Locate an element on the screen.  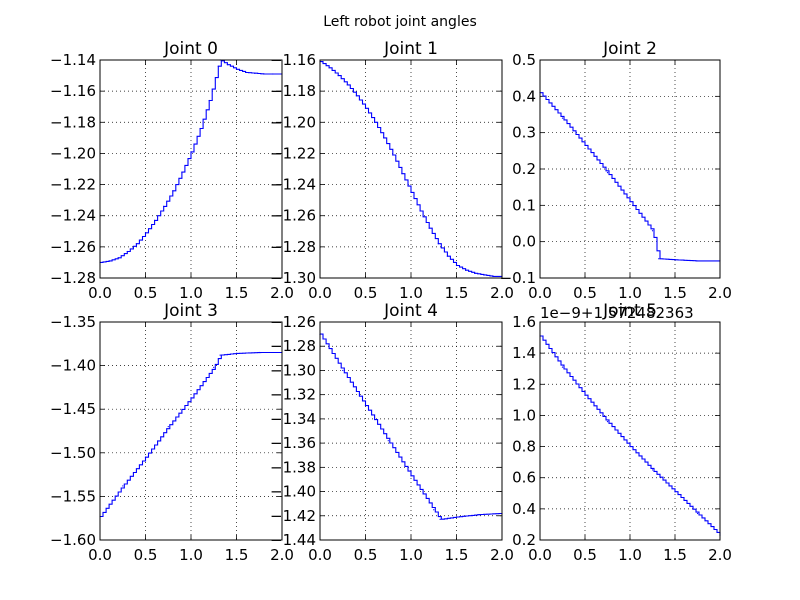
y-tick-label: −1.44 is located at coordinates (293, 540).